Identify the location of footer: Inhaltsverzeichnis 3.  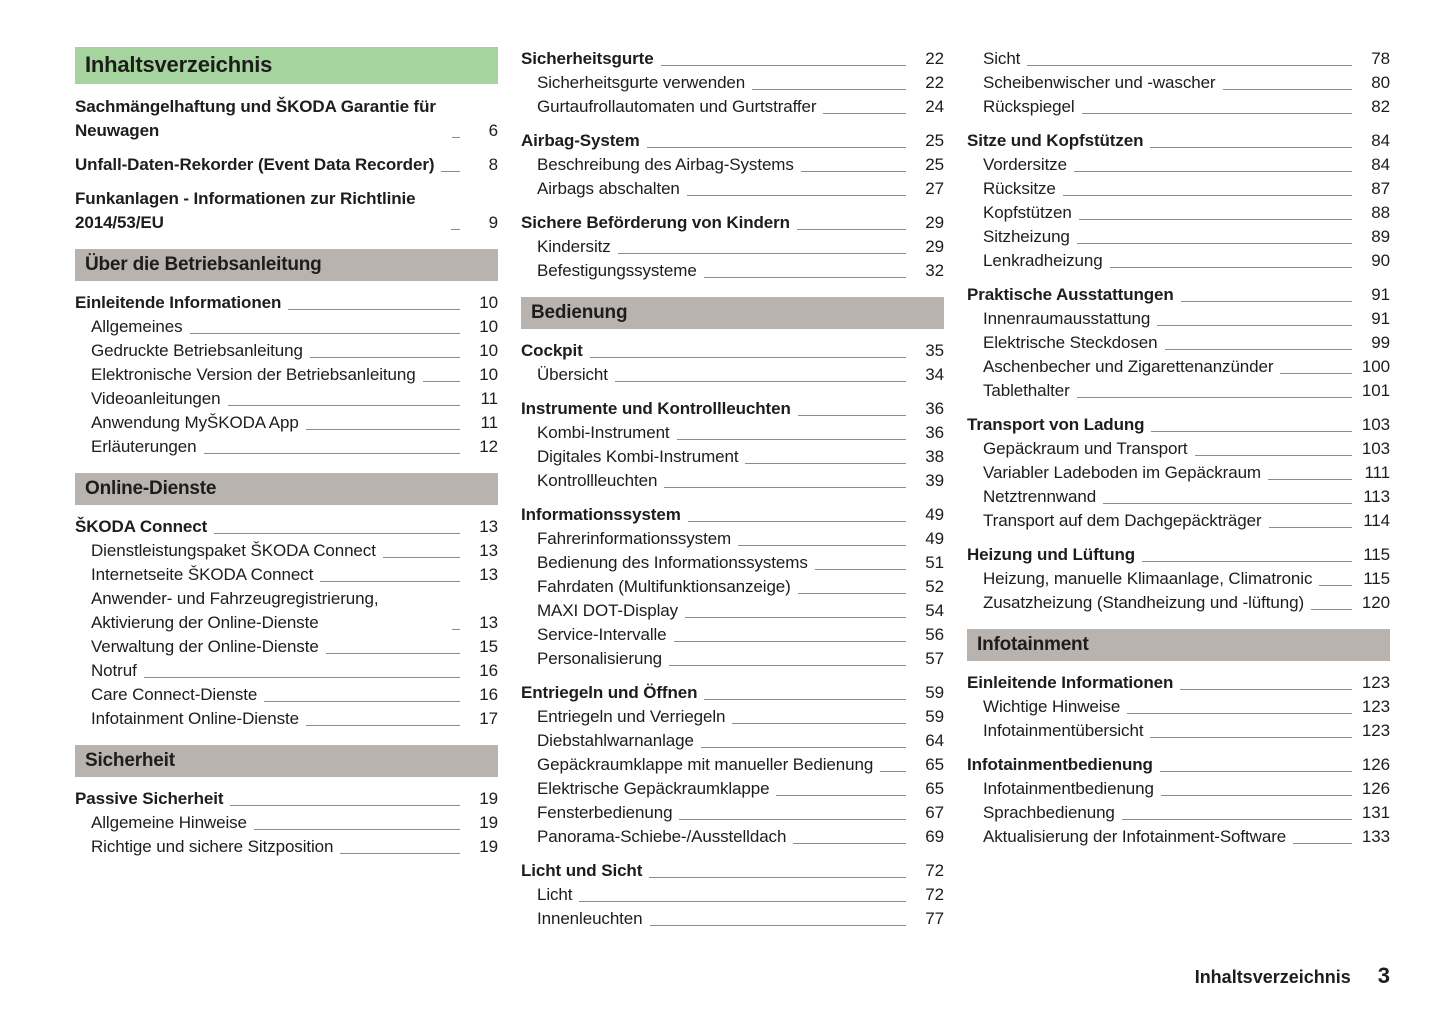
(1292, 976).